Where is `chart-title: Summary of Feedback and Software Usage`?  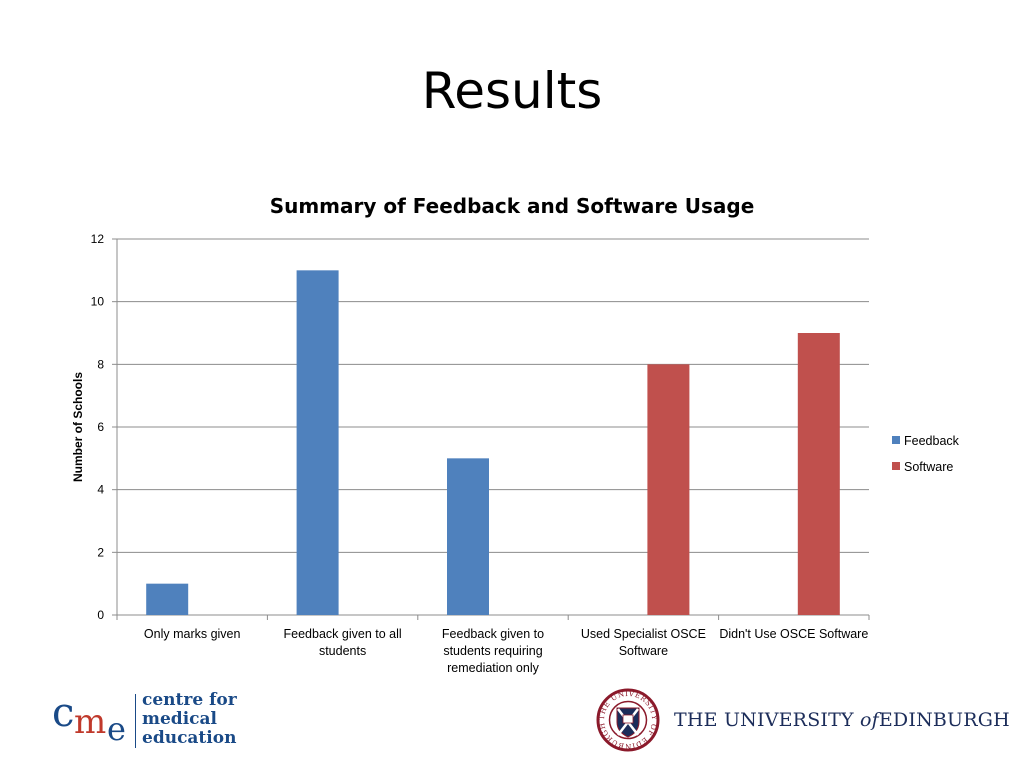
chart-title: Summary of Feedback and Software Usage is located at coordinates (512, 206).